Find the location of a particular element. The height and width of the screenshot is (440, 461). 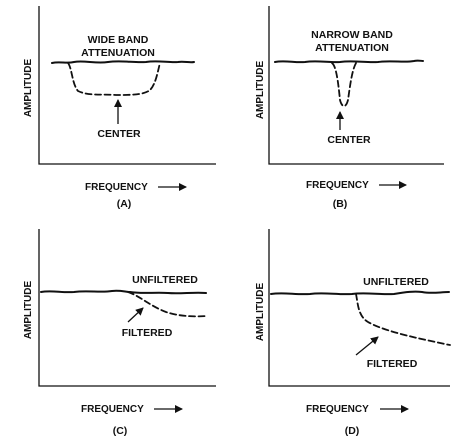

panel-c-filtered-curve is located at coordinates (167, 304).